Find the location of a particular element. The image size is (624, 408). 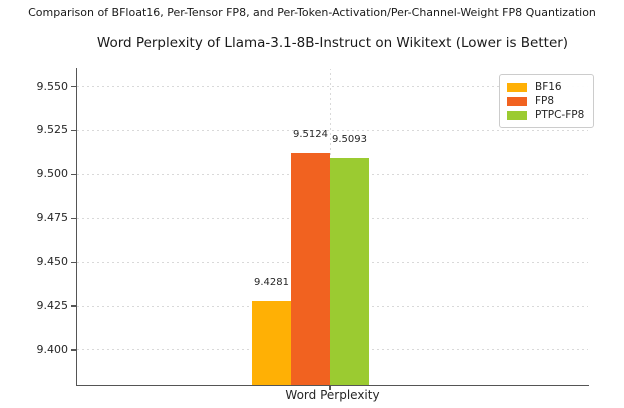

legend-item-bf16: BF16 is located at coordinates (545, 87).